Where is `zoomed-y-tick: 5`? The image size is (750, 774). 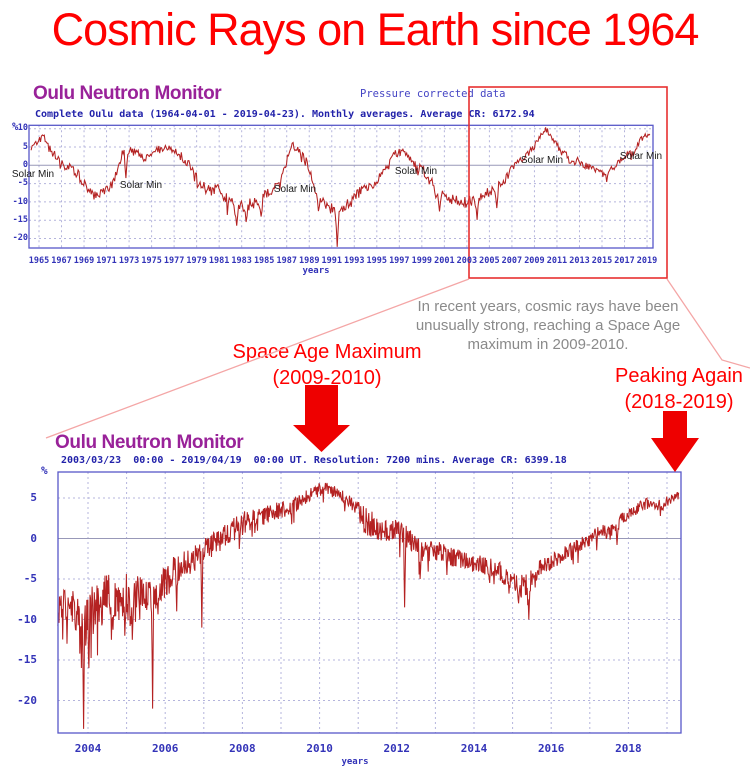 zoomed-y-tick: 5 is located at coordinates (33, 498).